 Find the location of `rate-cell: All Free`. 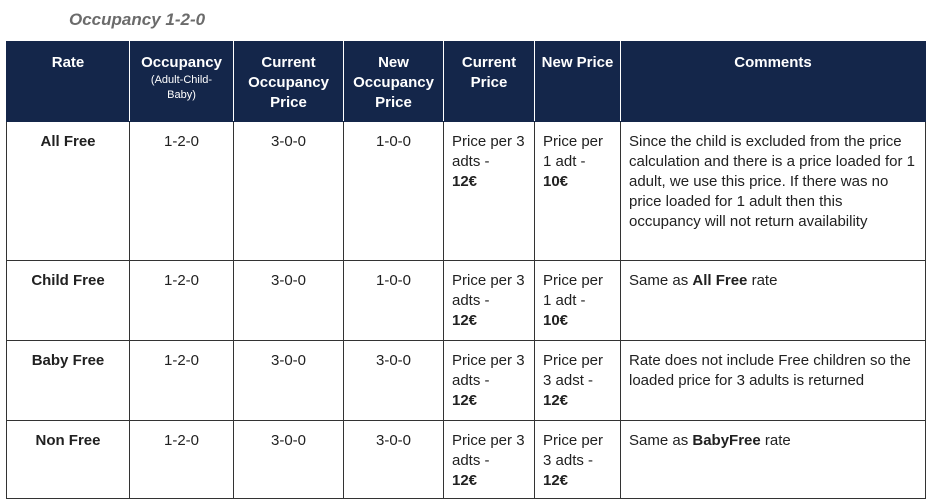

rate-cell: All Free is located at coordinates (68, 191).